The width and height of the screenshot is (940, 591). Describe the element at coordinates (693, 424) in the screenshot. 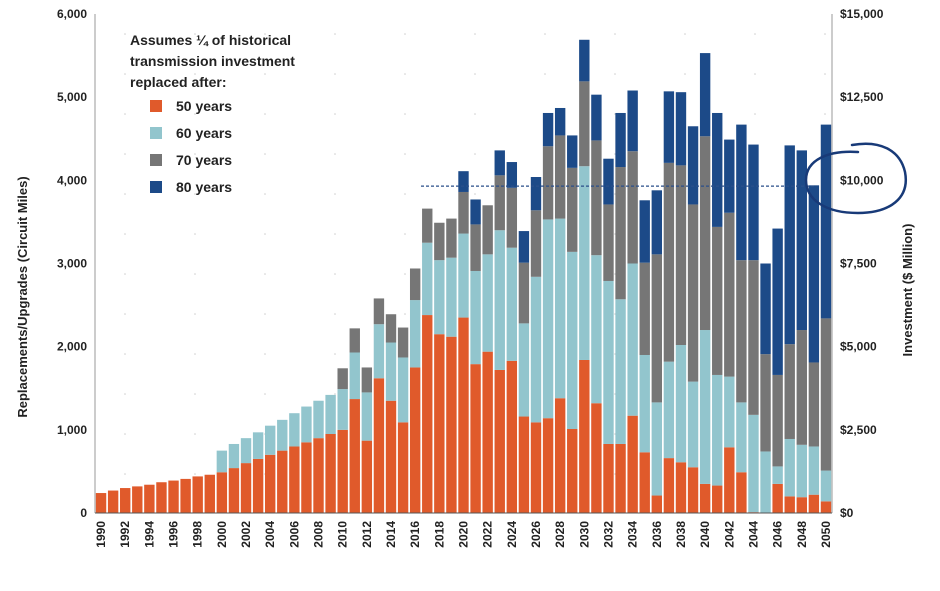

I see `bar-2039-60-years` at that location.